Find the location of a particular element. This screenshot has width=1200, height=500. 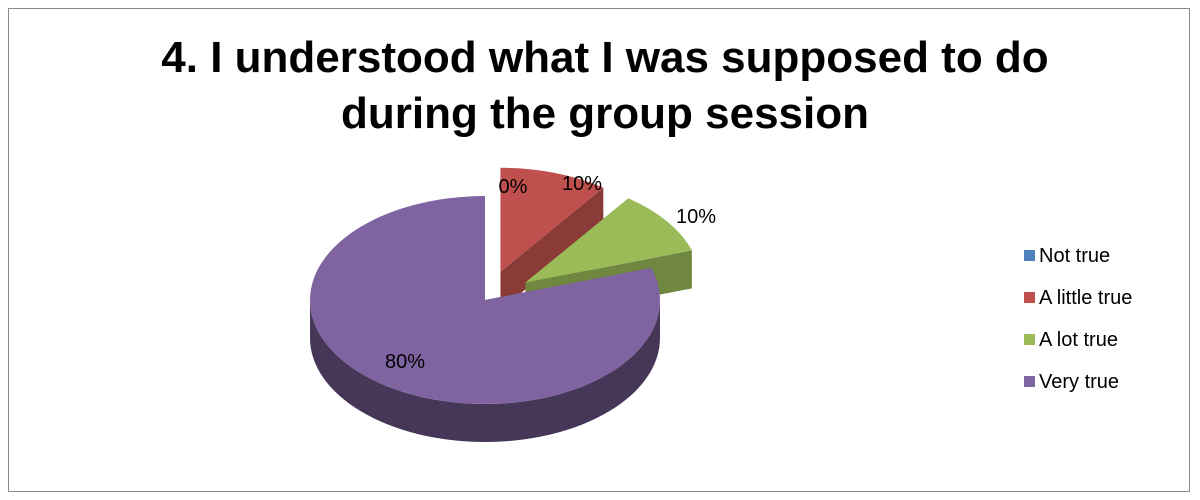

data-label-very-true: 80% is located at coordinates (405, 362).